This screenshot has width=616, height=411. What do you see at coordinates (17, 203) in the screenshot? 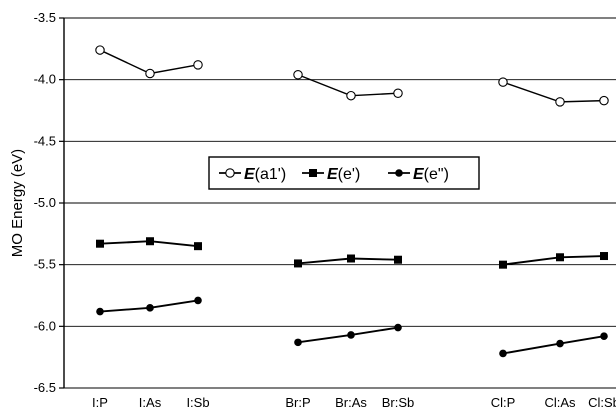
I see `y-axis-title: MO Energy (eV)` at bounding box center [17, 203].